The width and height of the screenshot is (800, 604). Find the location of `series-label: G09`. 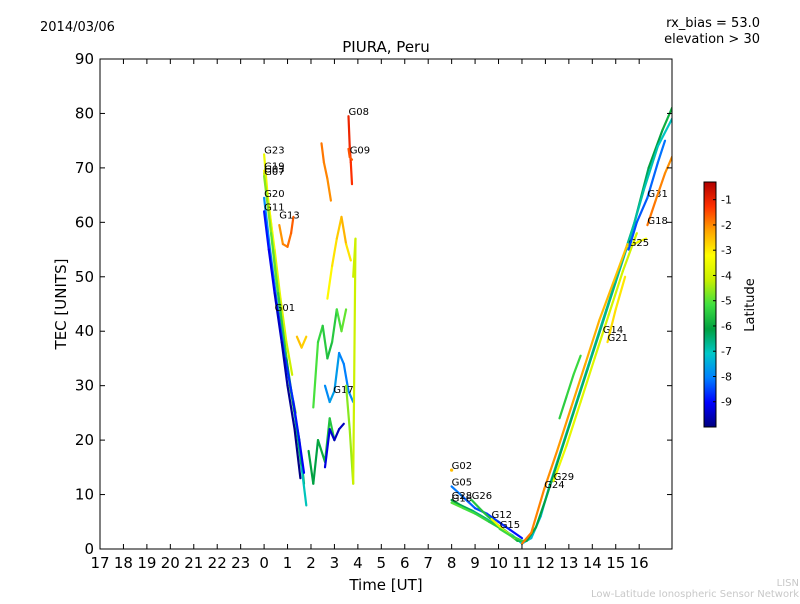

series-label: G09 is located at coordinates (360, 150).